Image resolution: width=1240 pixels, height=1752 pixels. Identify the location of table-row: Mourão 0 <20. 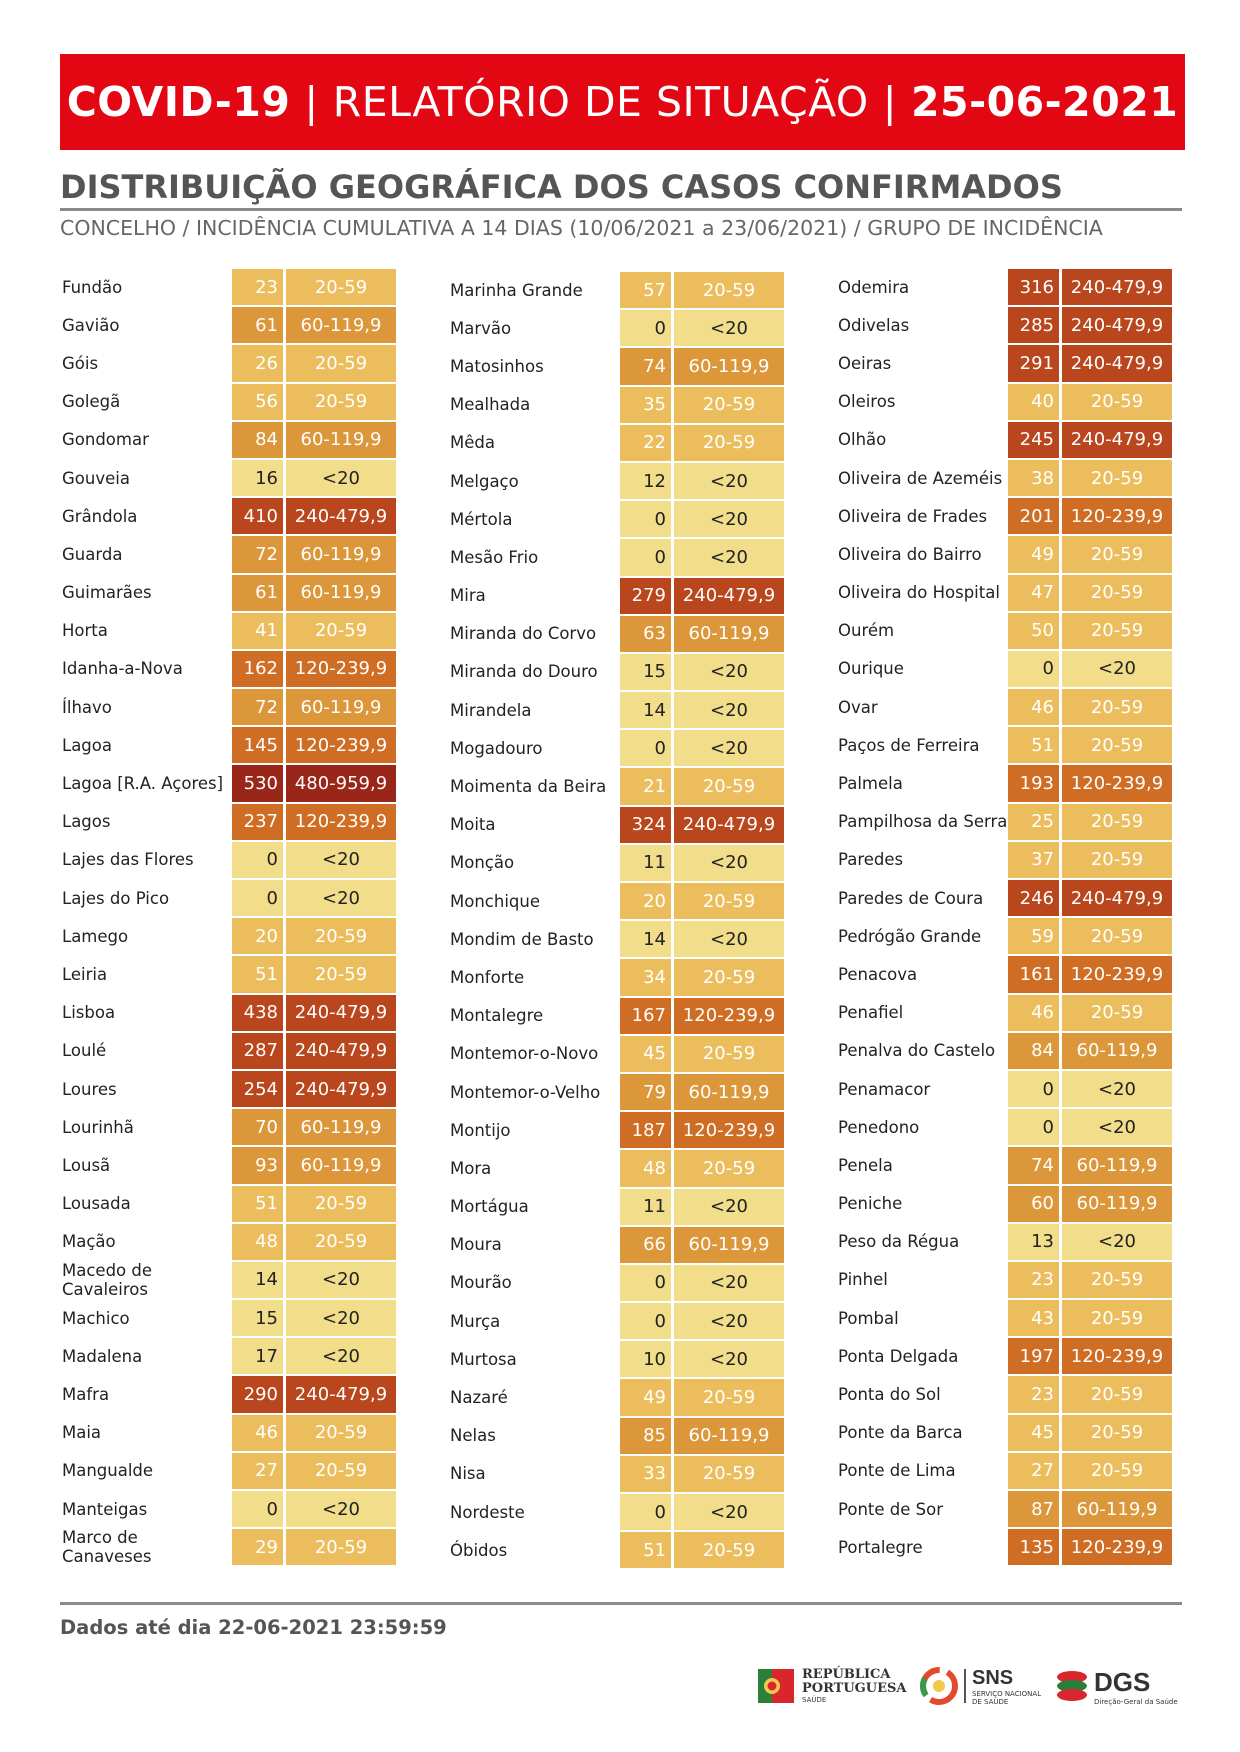
(616, 1283).